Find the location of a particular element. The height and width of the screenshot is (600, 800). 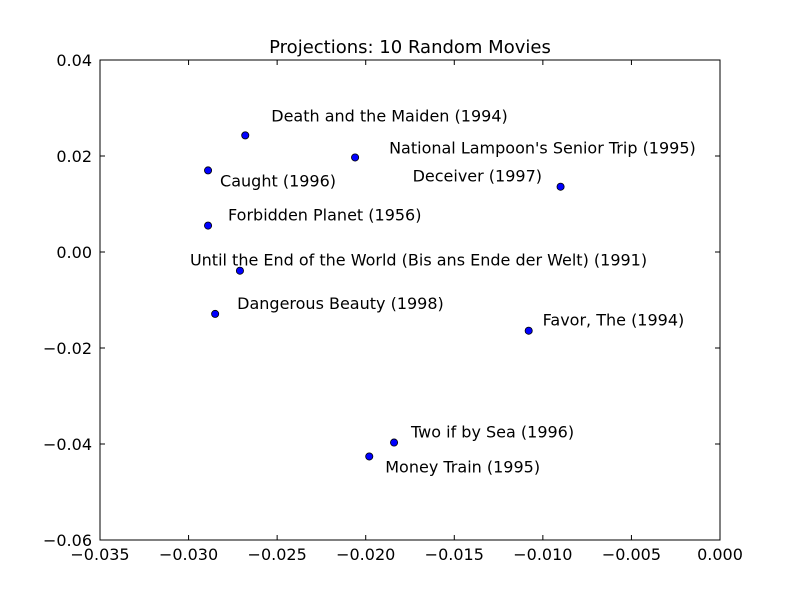

point-label: Dangerous Beauty (1998) is located at coordinates (340, 303).